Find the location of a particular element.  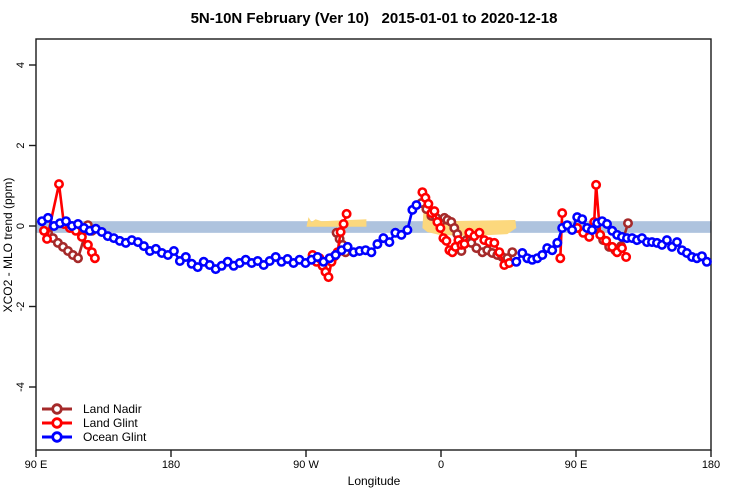

legend-item-ocean-glint: Ocean Glint is located at coordinates (93, 437).